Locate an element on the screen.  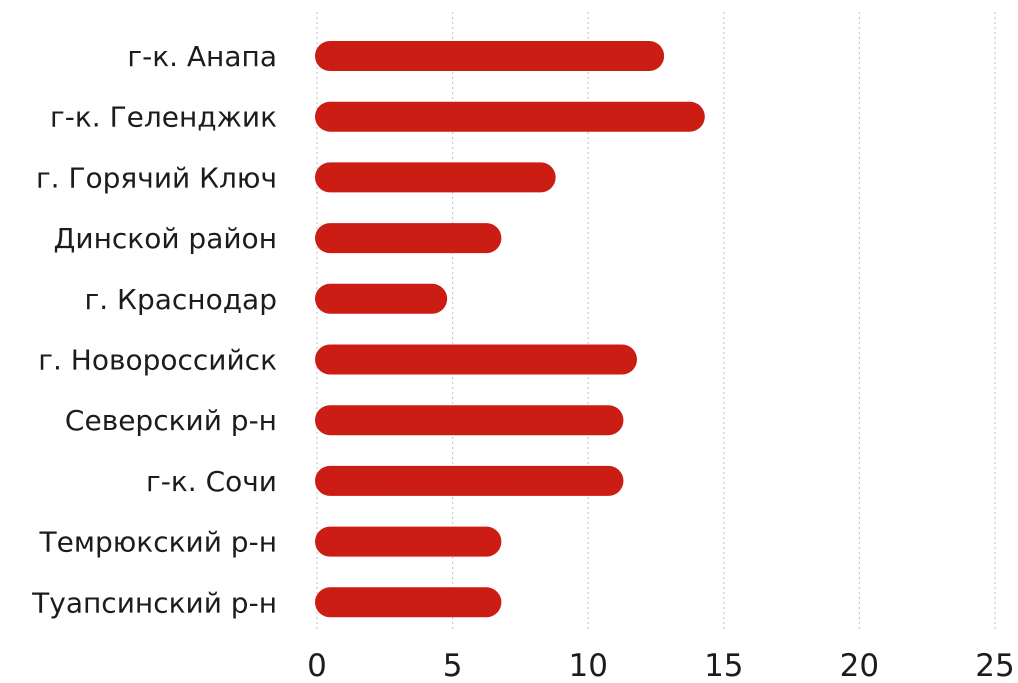
category-label: Северский р-н is located at coordinates (171, 420).